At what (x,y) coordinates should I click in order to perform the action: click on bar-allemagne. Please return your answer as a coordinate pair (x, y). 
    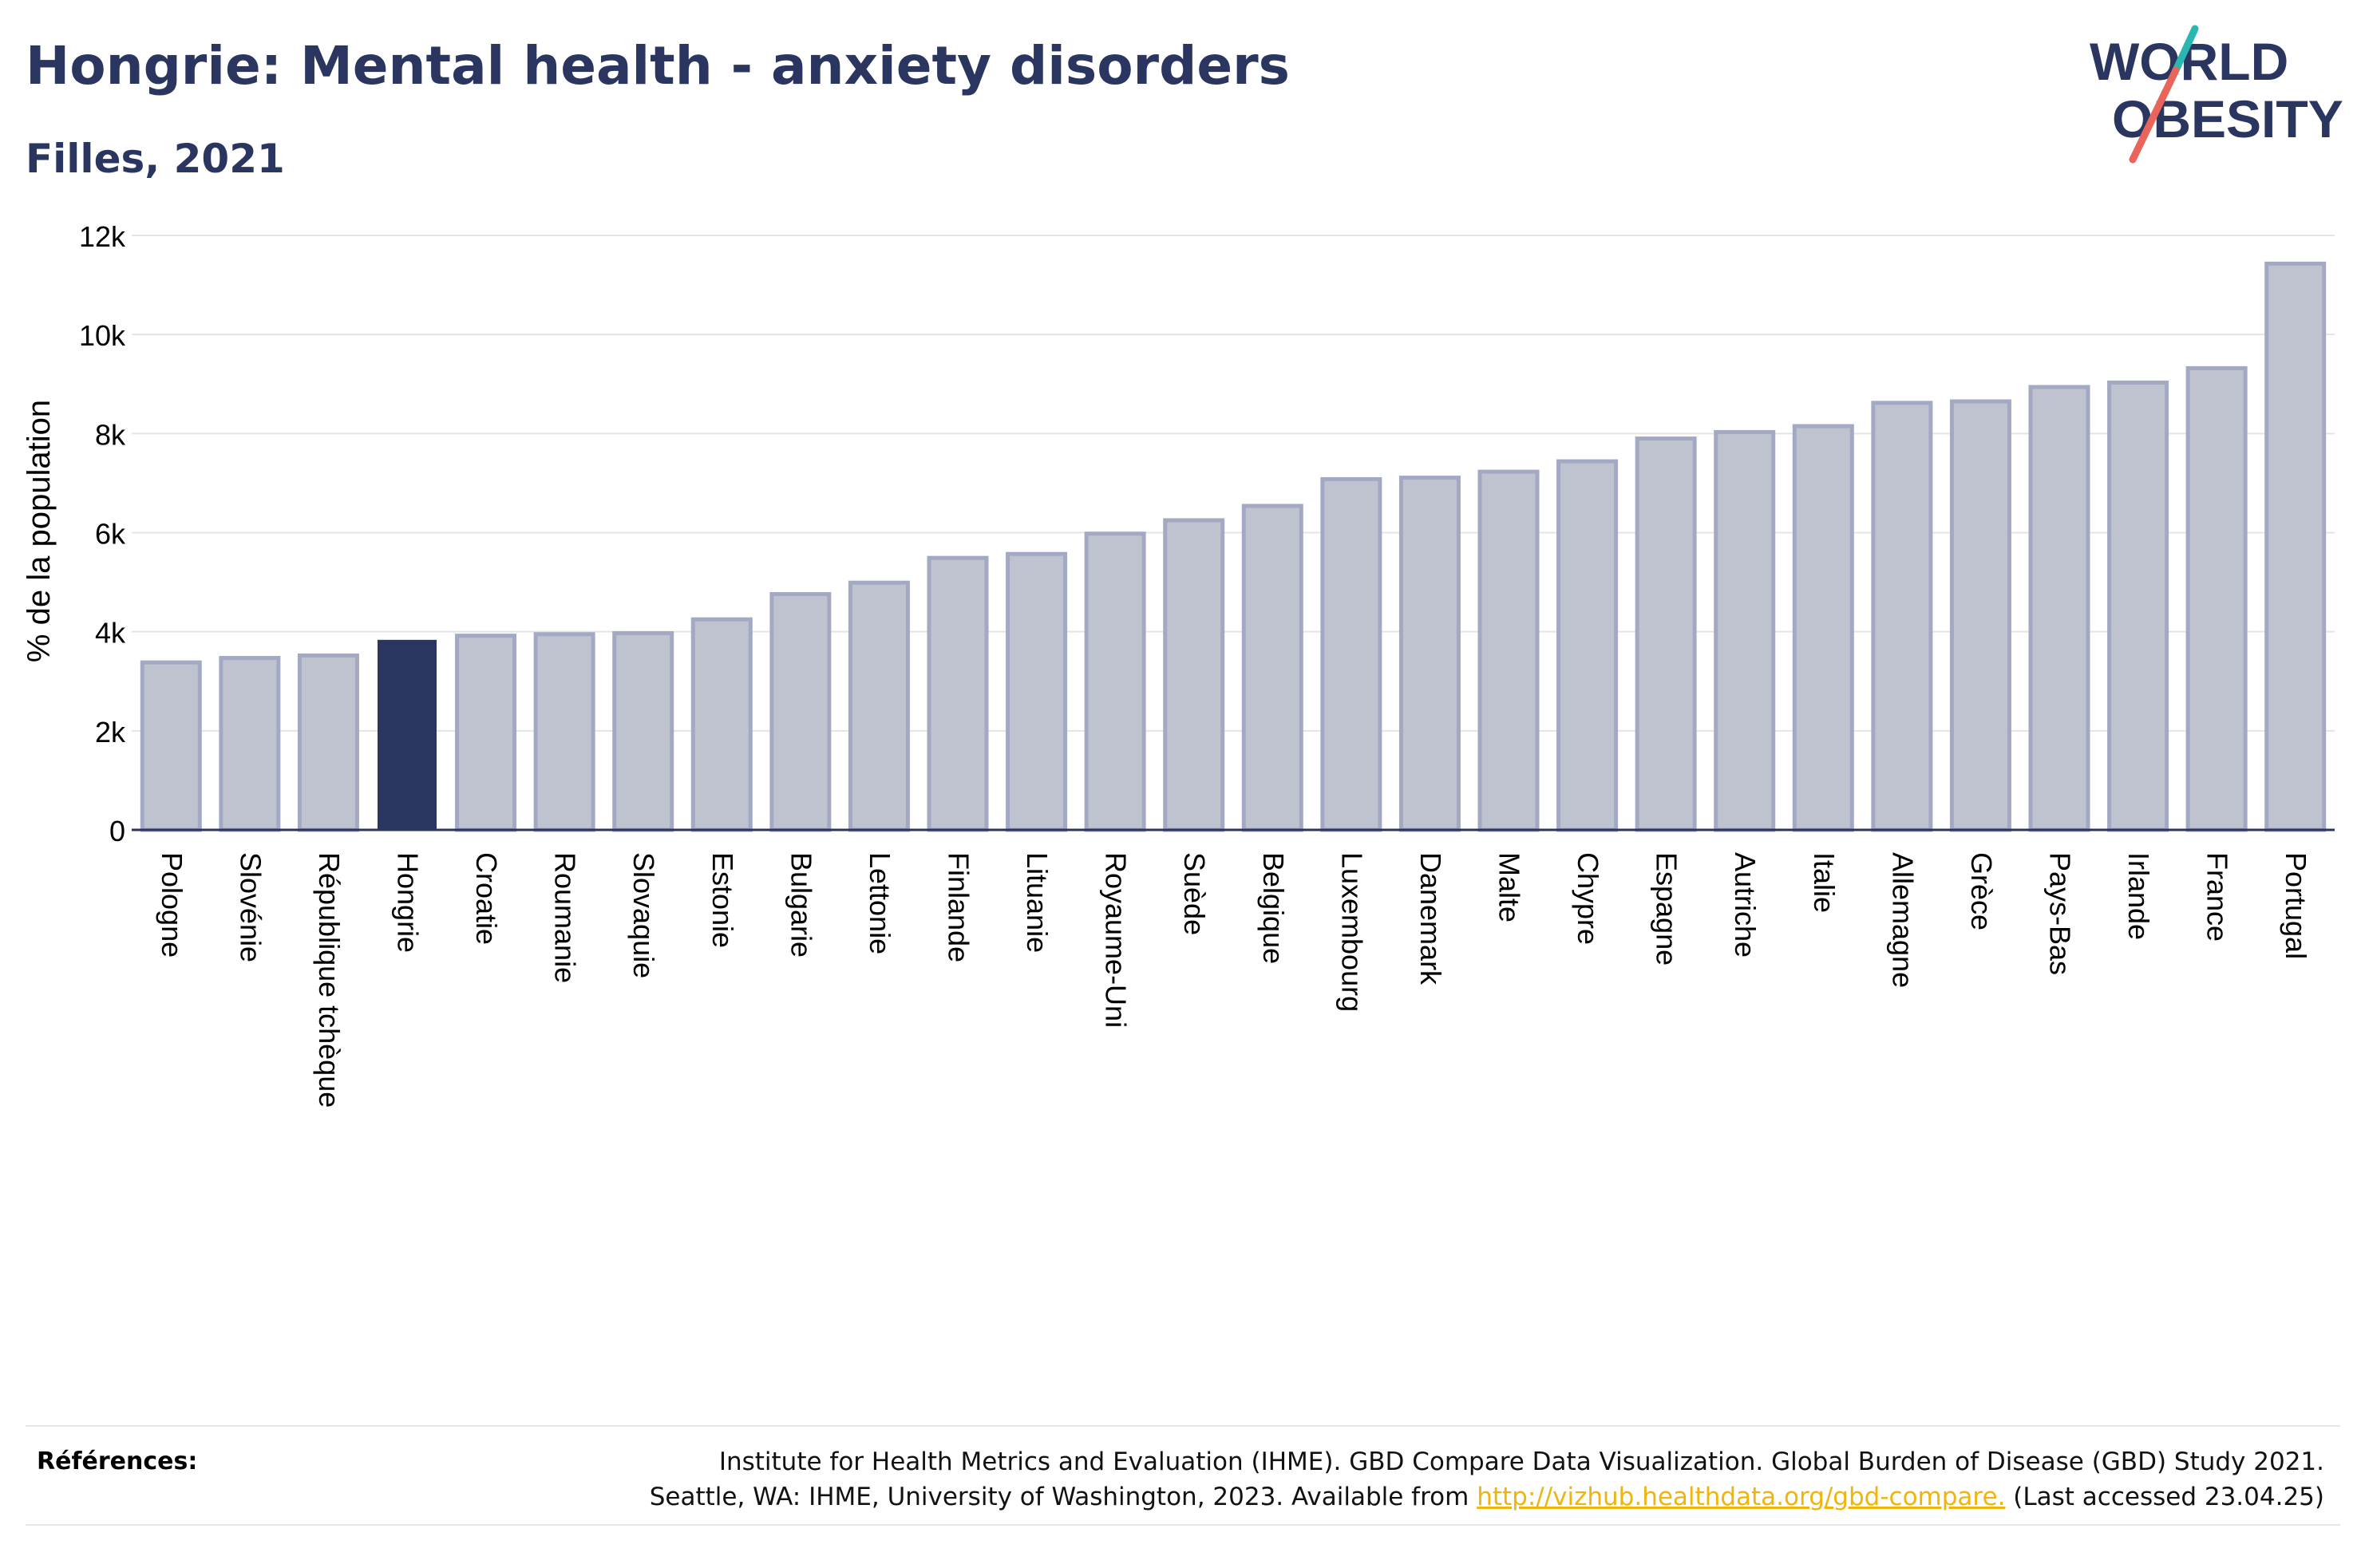
    Looking at the image, I should click on (1902, 616).